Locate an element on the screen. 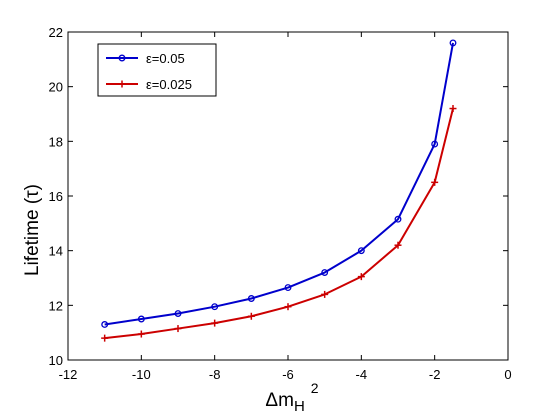  x-axis-label-subscript: H is located at coordinates (299, 406).